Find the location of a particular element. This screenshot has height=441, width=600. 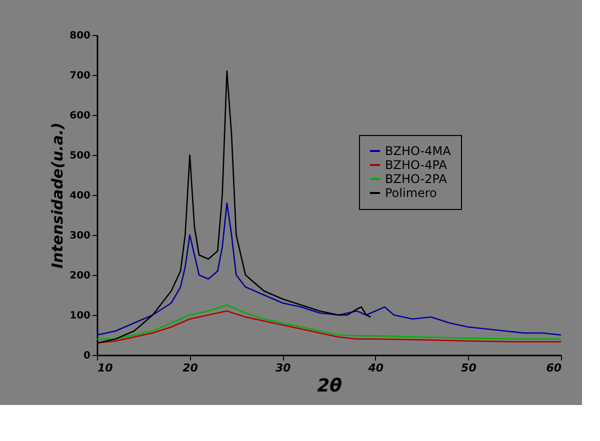

y-tick-label: 200 is located at coordinates (80, 276).